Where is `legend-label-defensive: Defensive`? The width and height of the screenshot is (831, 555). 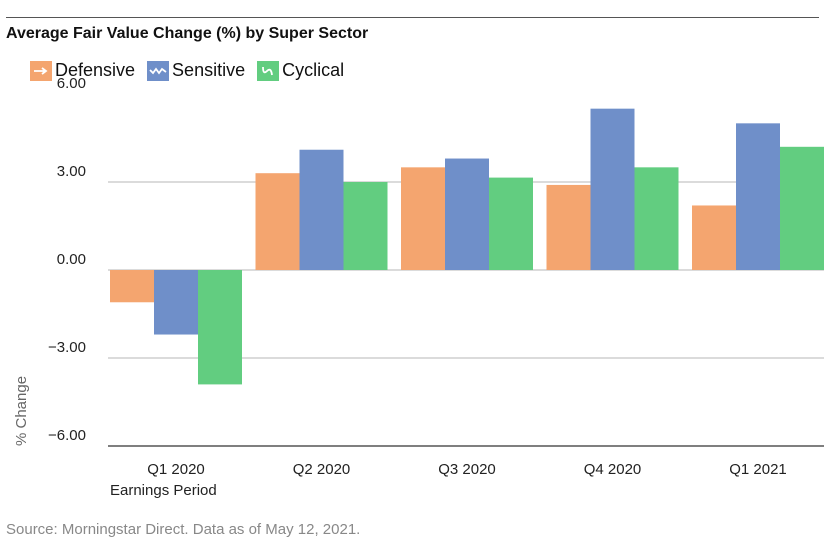 legend-label-defensive: Defensive is located at coordinates (95, 70).